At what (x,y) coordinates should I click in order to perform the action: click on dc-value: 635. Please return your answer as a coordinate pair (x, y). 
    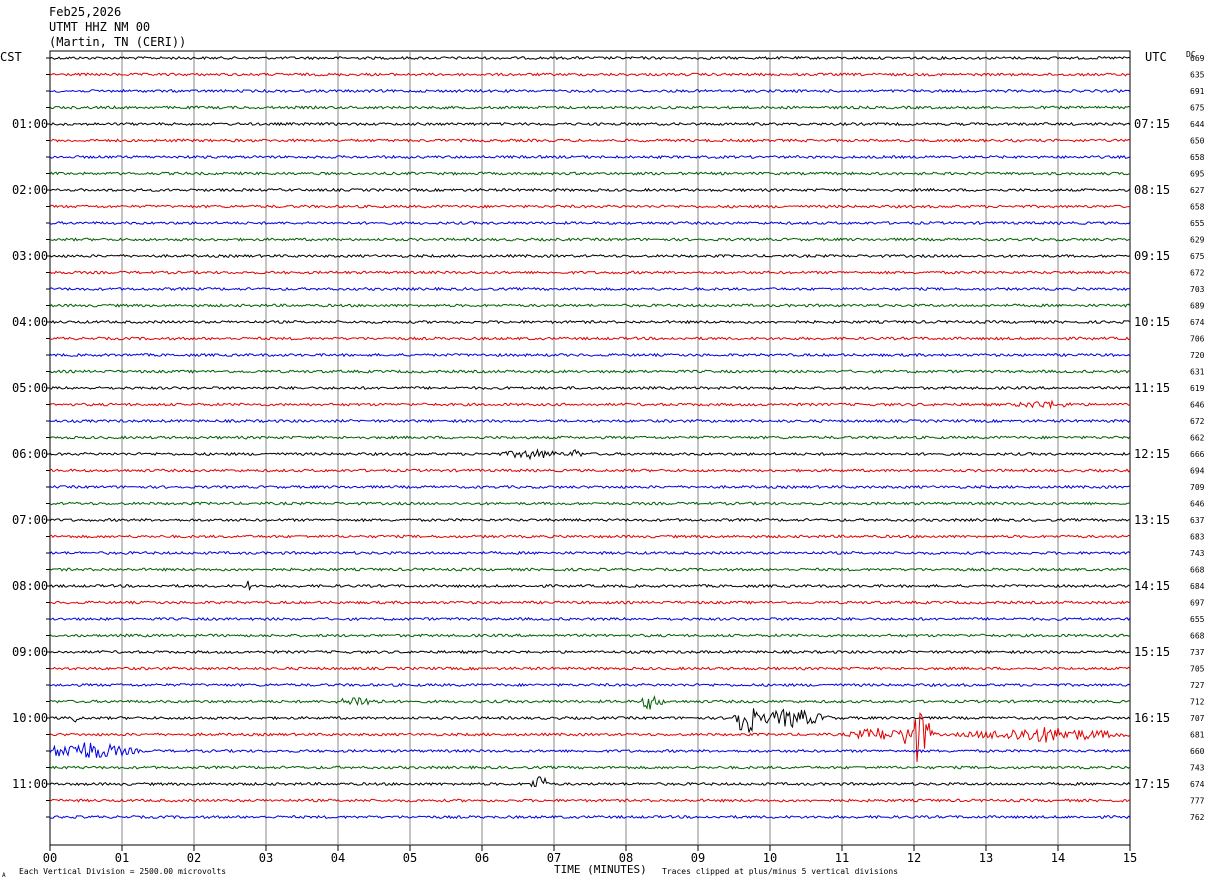
    Looking at the image, I should click on (1197, 75).